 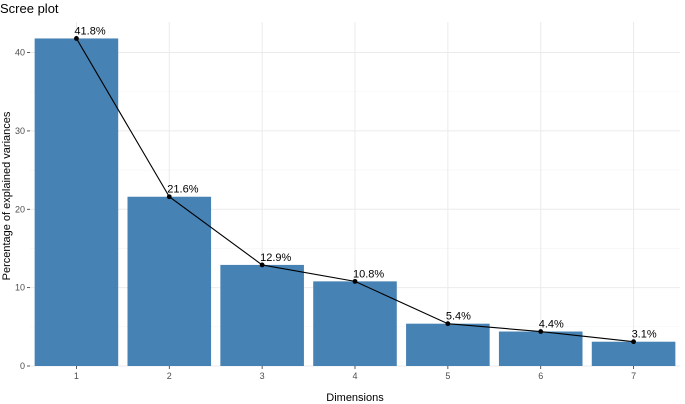 I want to click on y-tick-label: 40, so click(x=20, y=53).